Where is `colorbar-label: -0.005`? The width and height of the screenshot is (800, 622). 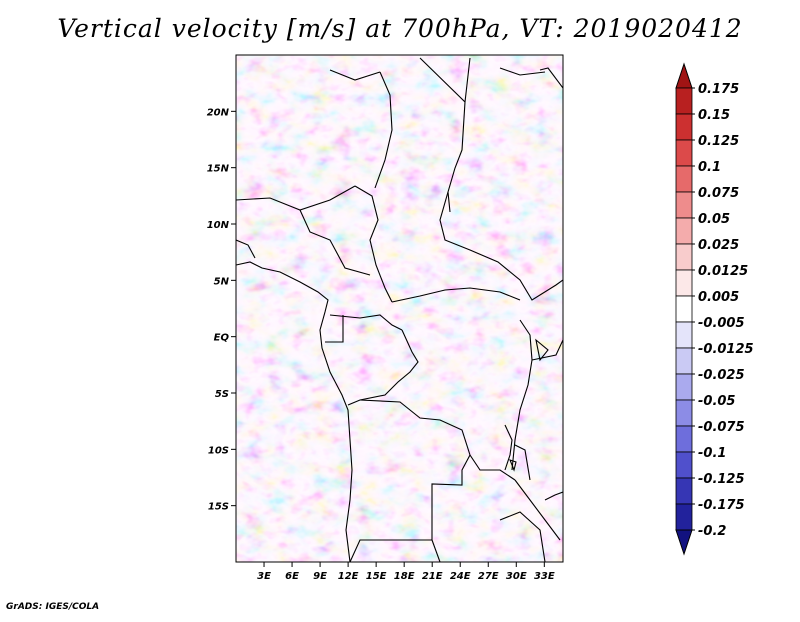 colorbar-label: -0.005 is located at coordinates (721, 323).